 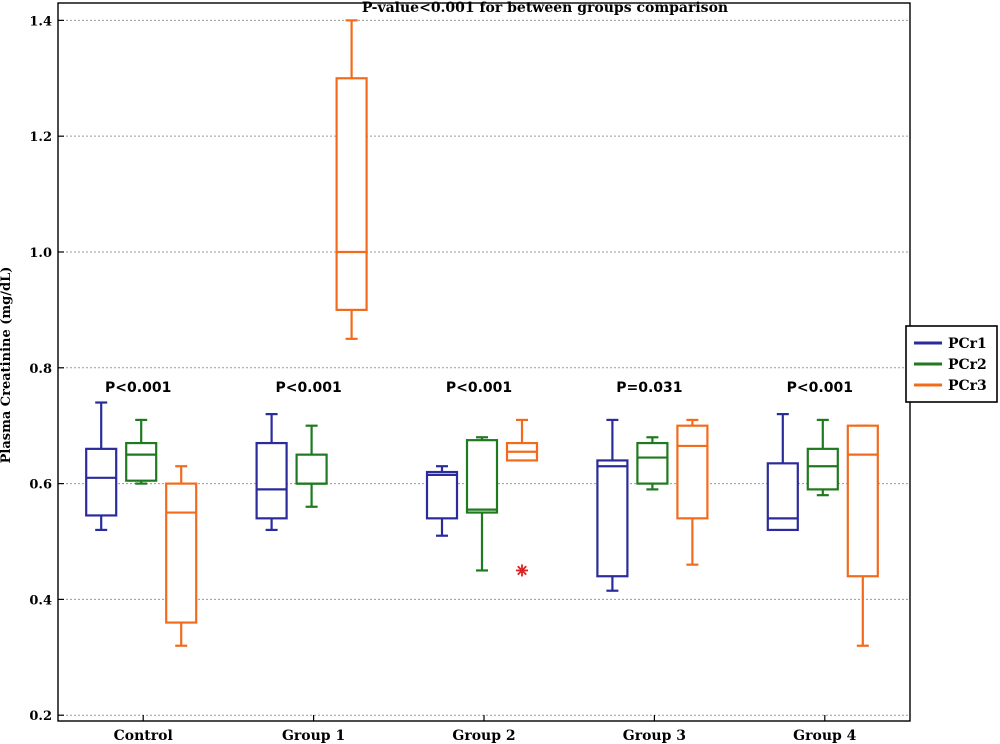 What do you see at coordinates (649, 388) in the screenshot?
I see `group-pvalue-label: P=0.031` at bounding box center [649, 388].